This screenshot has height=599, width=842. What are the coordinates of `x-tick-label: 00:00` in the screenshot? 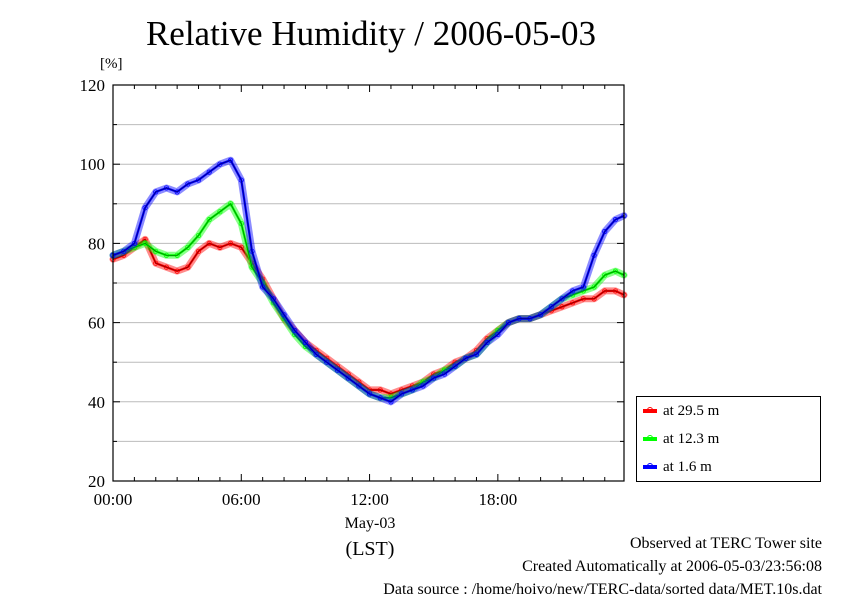 It's located at (113, 499).